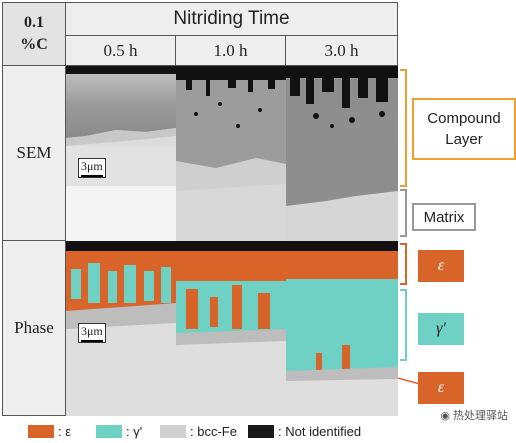 The height and width of the screenshot is (443, 516). I want to click on annotation-brackets, so click(409, 227).